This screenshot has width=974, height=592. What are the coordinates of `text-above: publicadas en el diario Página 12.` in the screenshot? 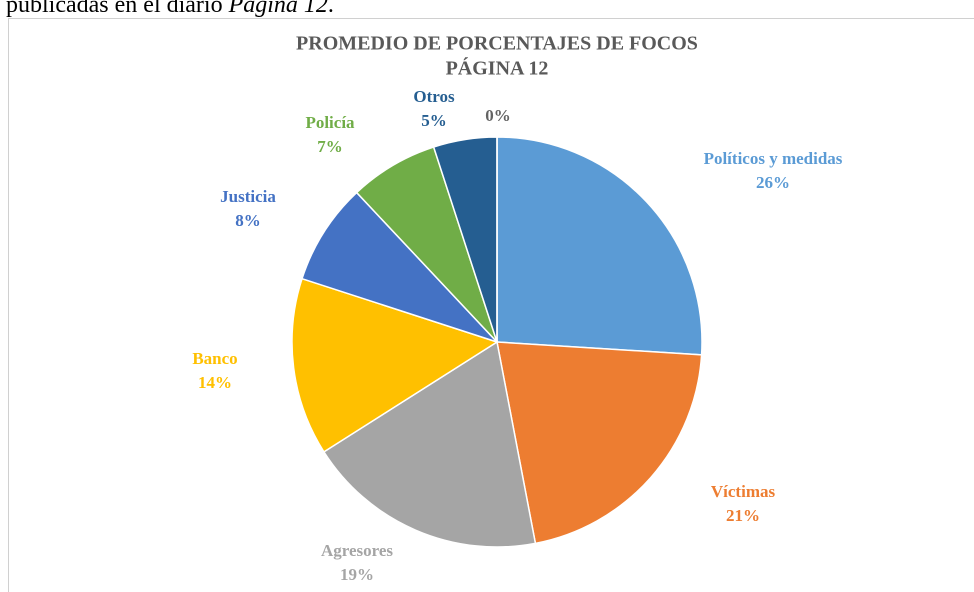 It's located at (170, 9).